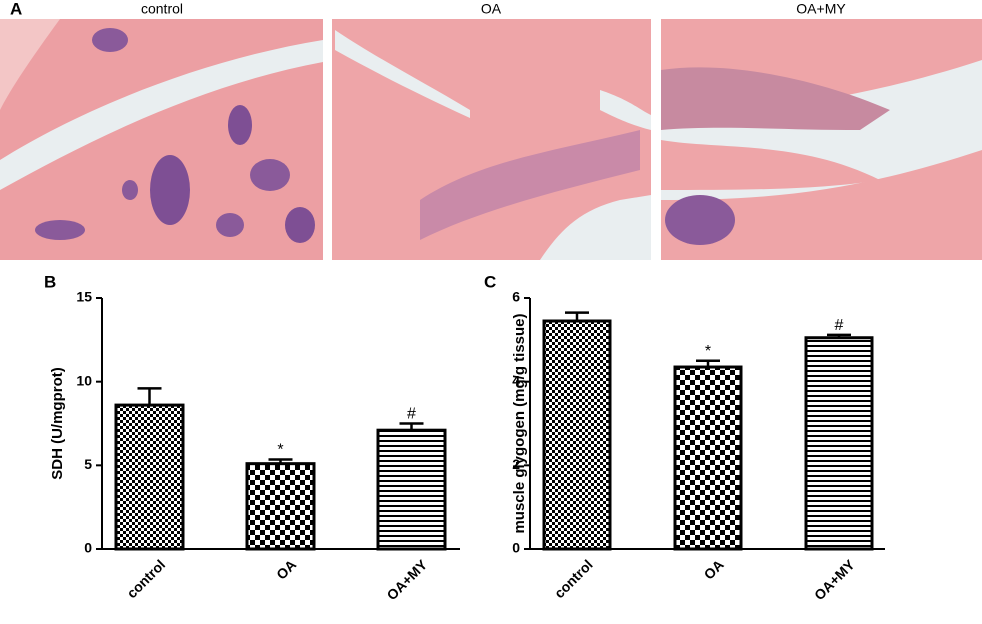 The width and height of the screenshot is (982, 624). I want to click on image-caption: control, so click(162, 9).